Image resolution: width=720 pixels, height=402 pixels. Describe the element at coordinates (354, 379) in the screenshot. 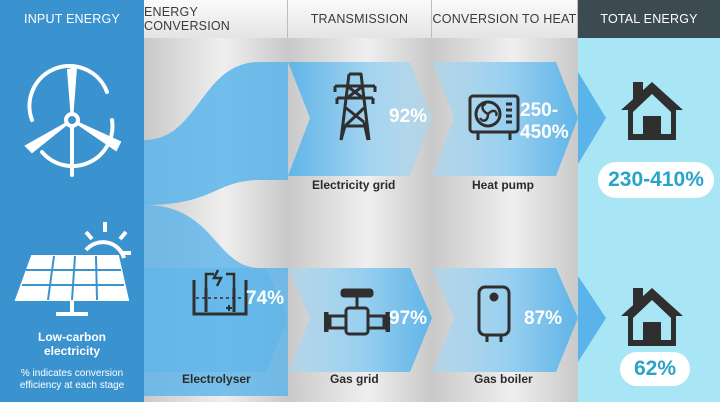

I see `gas-grid-label: Gas grid` at that location.